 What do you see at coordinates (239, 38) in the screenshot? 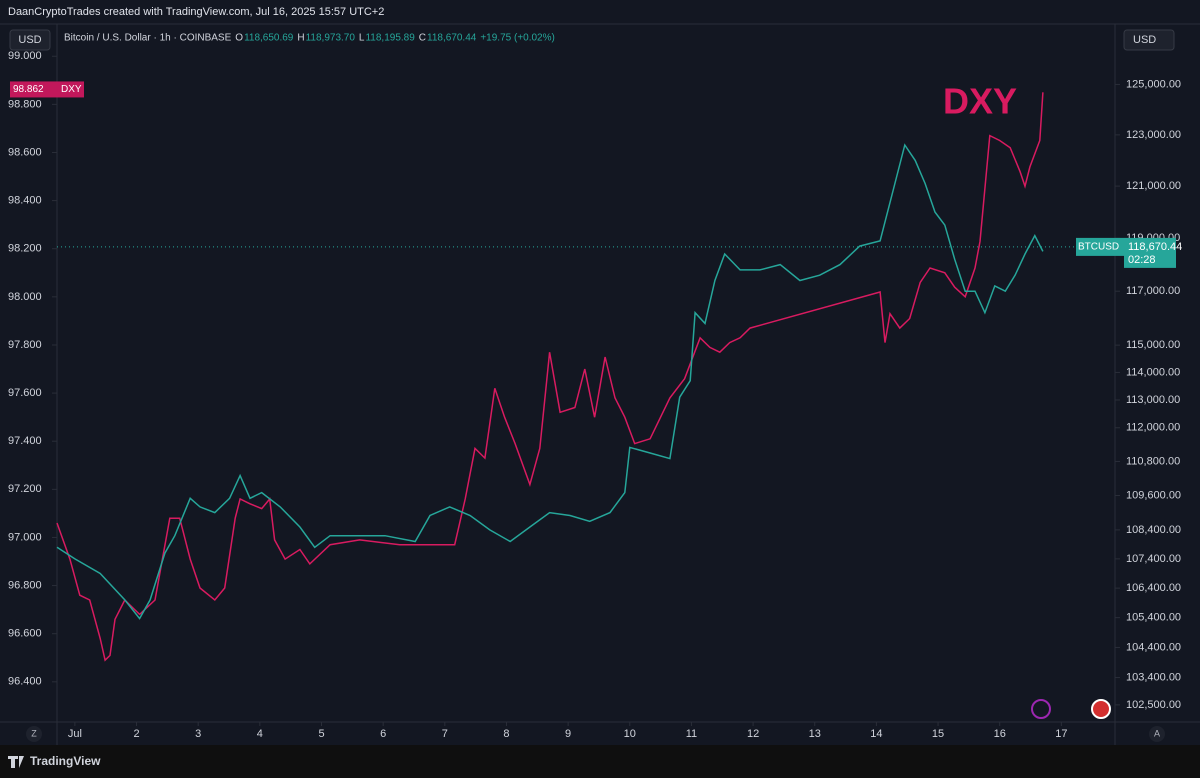
I see `legend-text: O` at bounding box center [239, 38].